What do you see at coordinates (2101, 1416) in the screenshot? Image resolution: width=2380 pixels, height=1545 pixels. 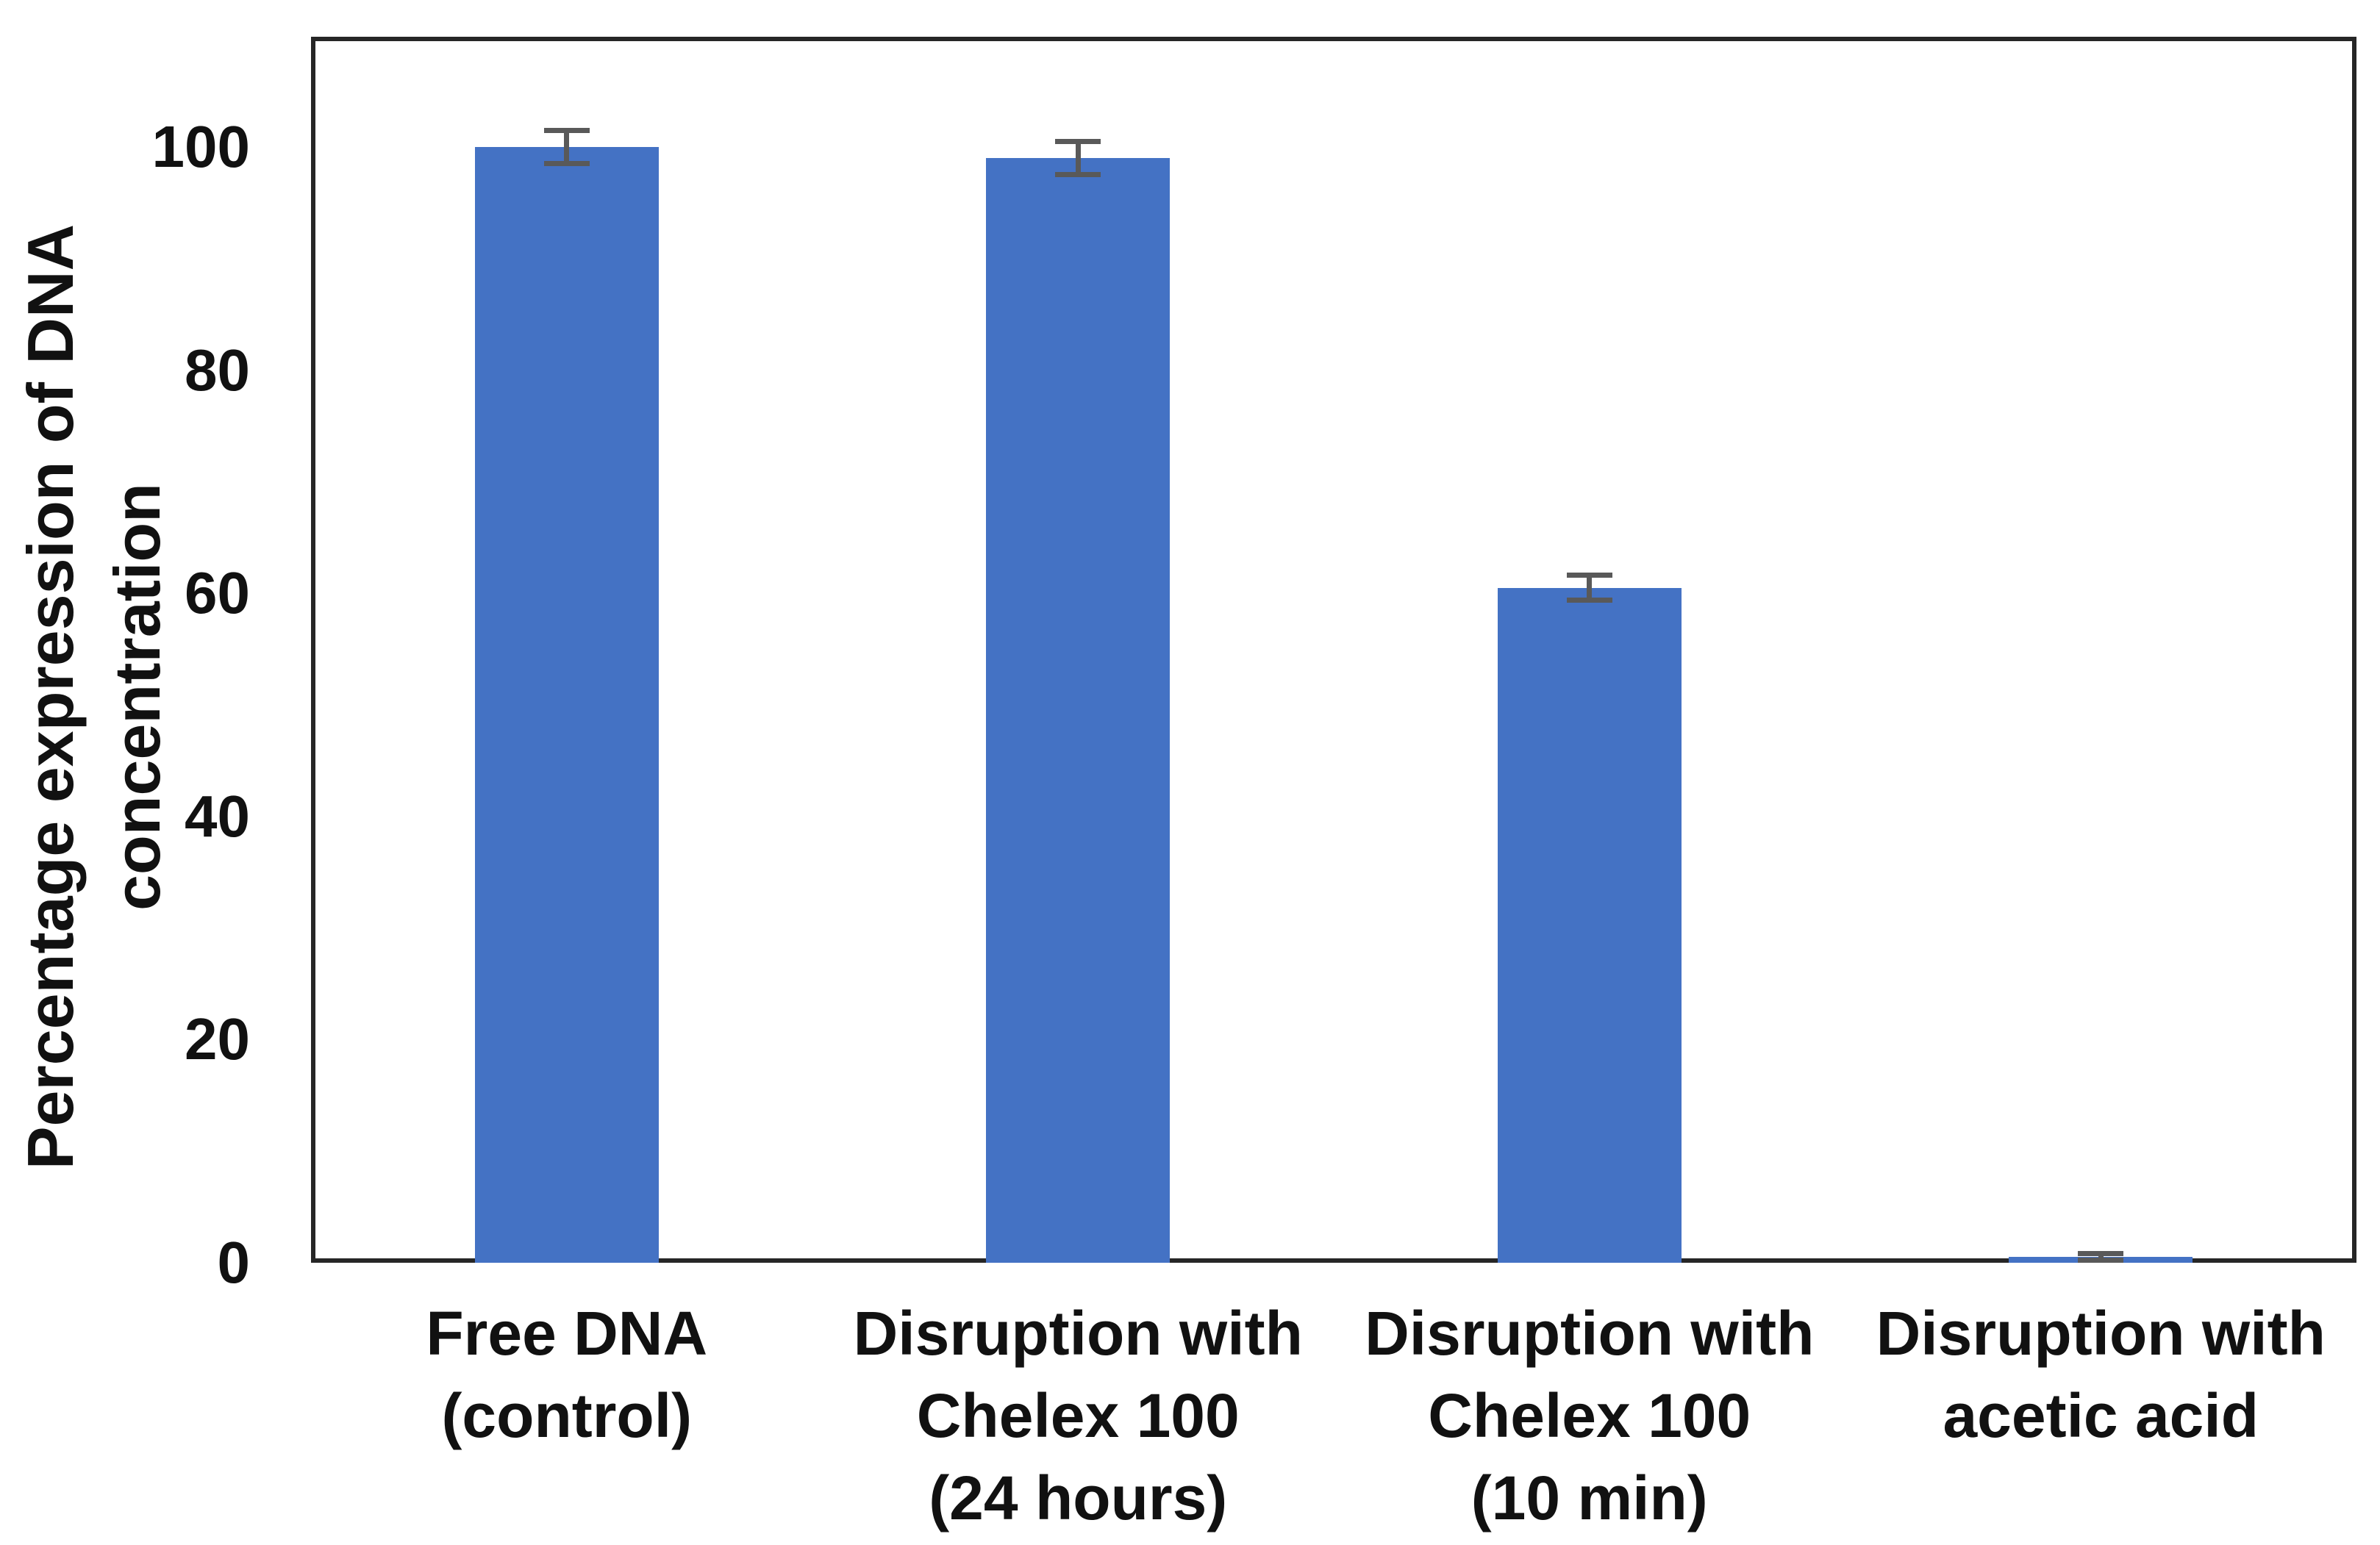 I see `category-label-line: acetic acid` at bounding box center [2101, 1416].